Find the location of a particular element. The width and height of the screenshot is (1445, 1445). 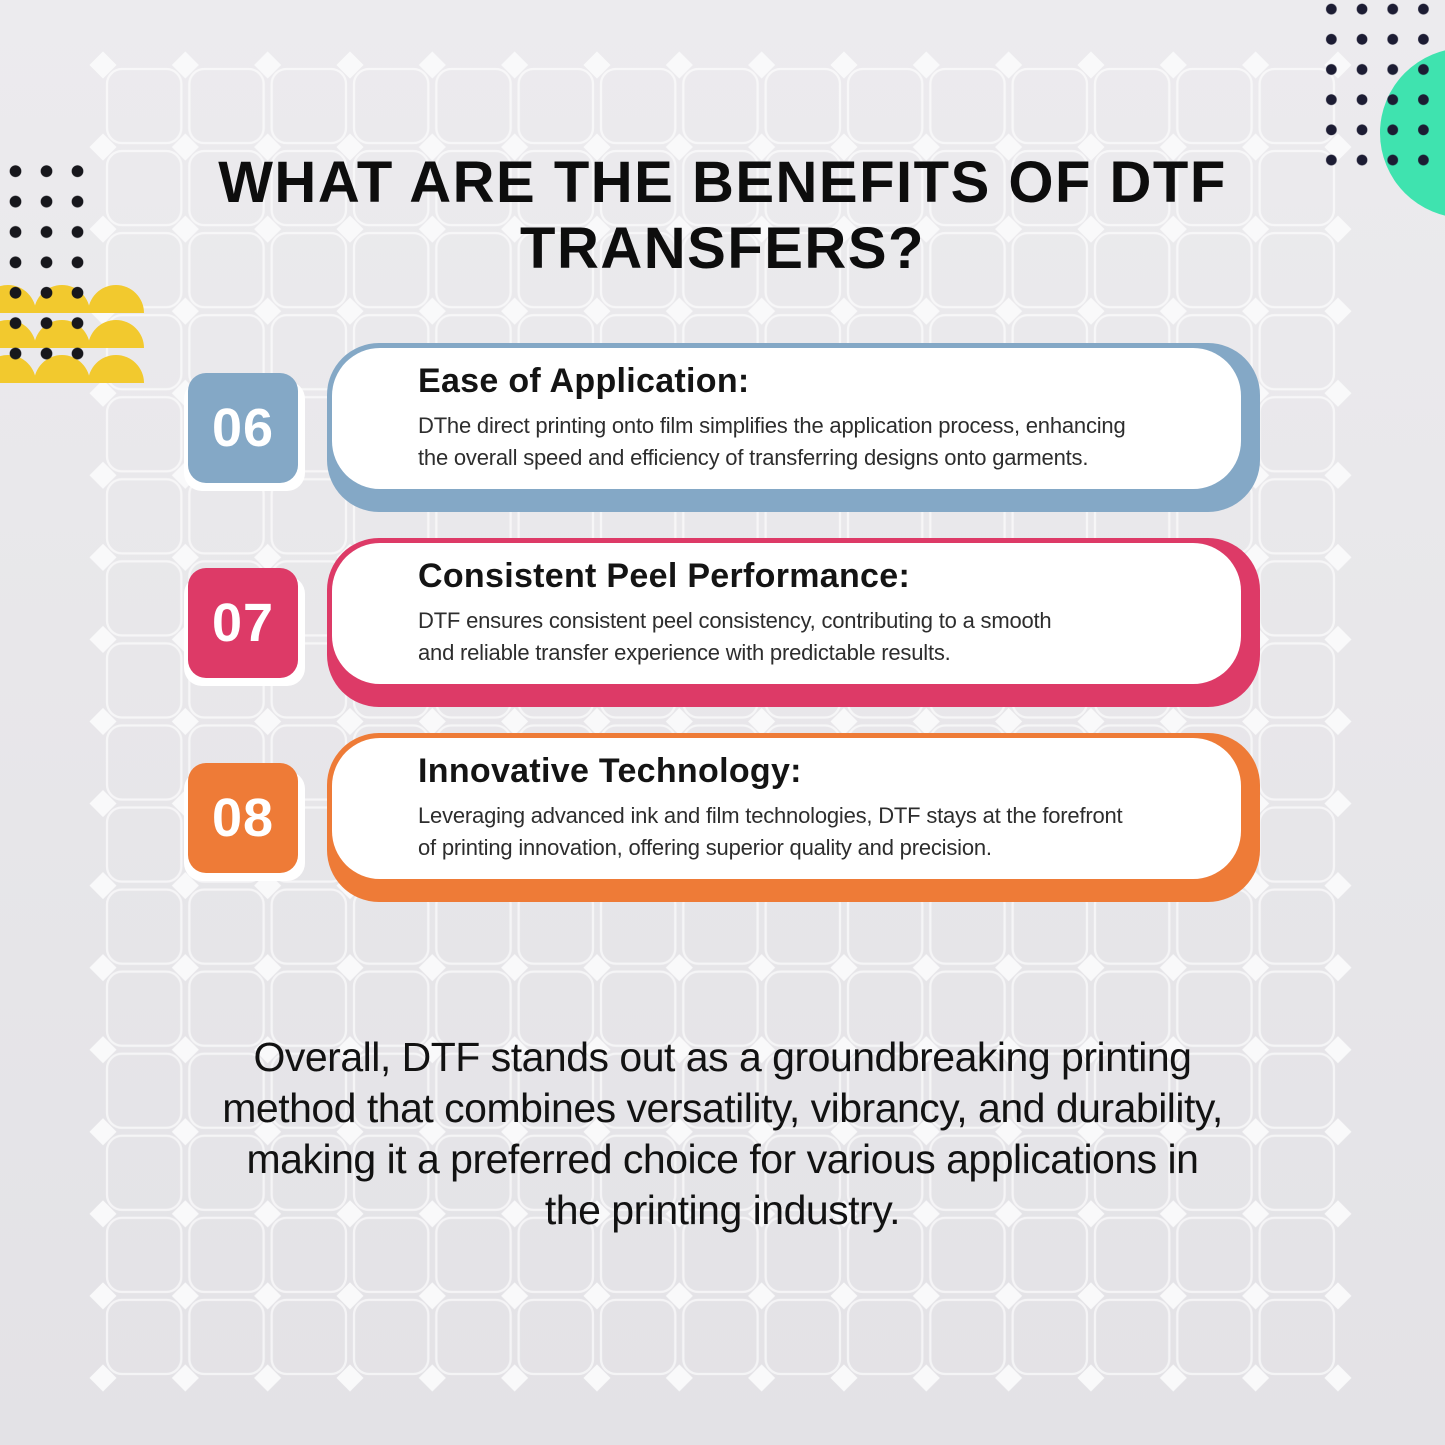

benefit-number: 07 is located at coordinates (243, 623).